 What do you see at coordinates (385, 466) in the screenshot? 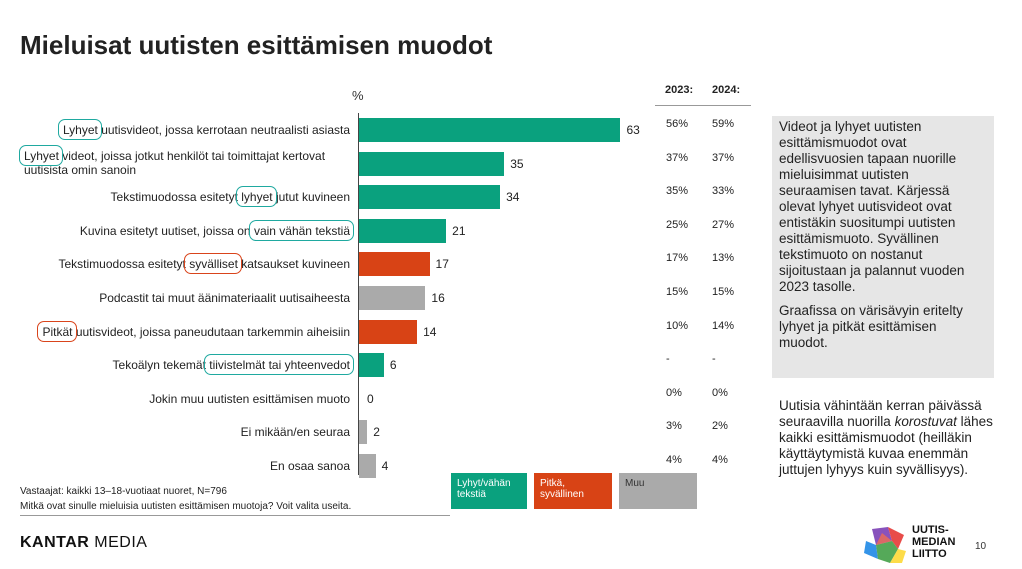
I see `bar-value-label: 4` at bounding box center [385, 466].